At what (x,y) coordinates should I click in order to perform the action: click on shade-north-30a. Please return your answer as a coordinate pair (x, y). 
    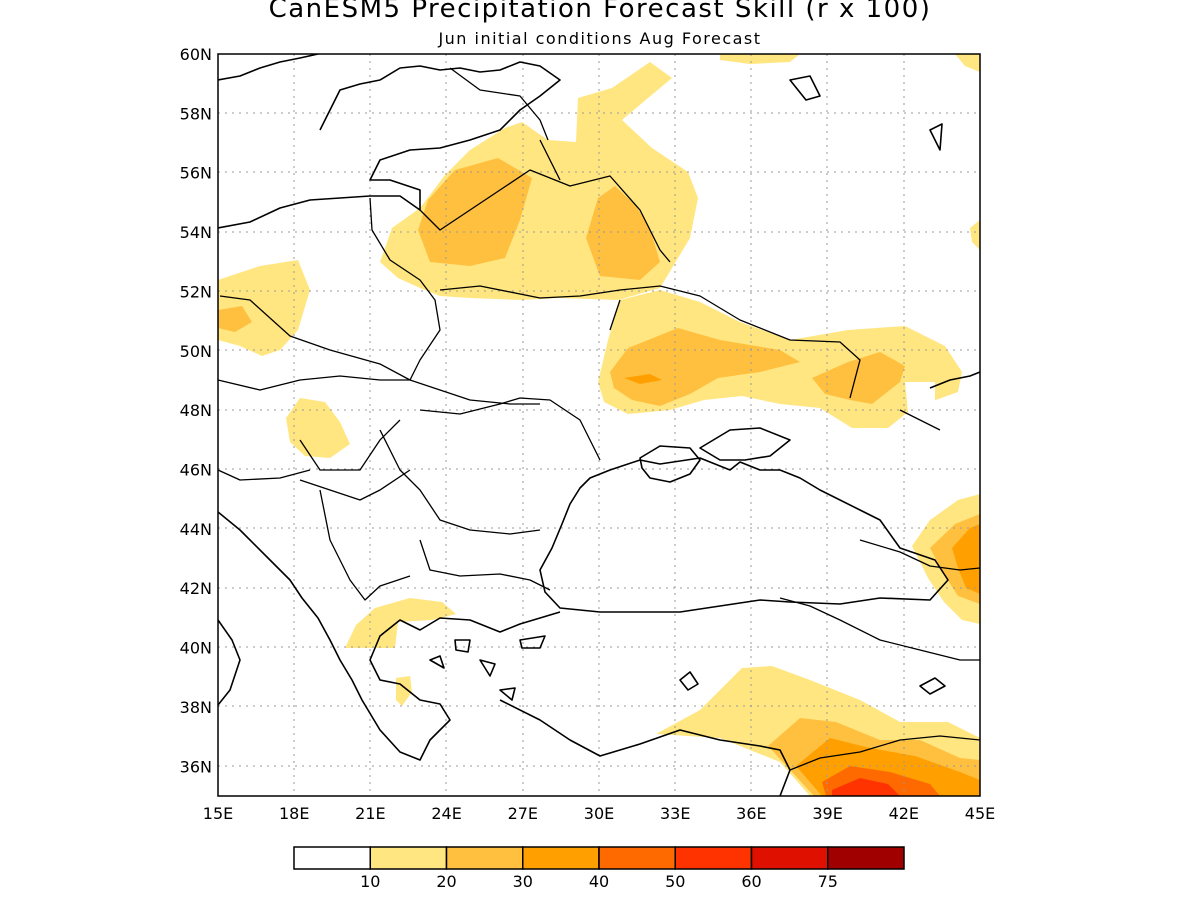
    Looking at the image, I should click on (475, 212).